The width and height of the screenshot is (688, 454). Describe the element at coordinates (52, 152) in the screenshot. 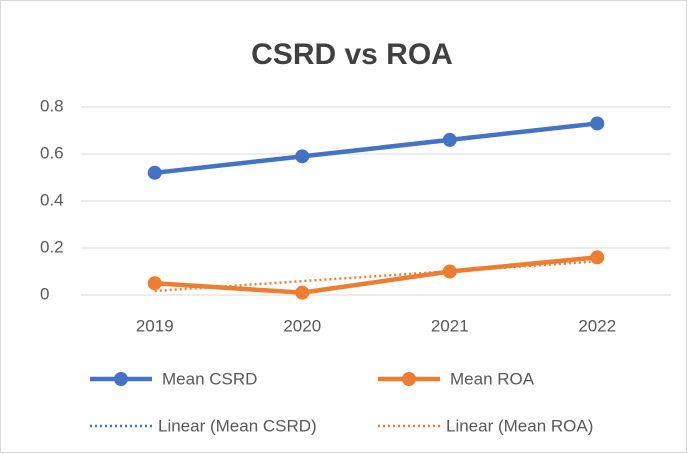

I see `y-tick-label: 0.6` at that location.